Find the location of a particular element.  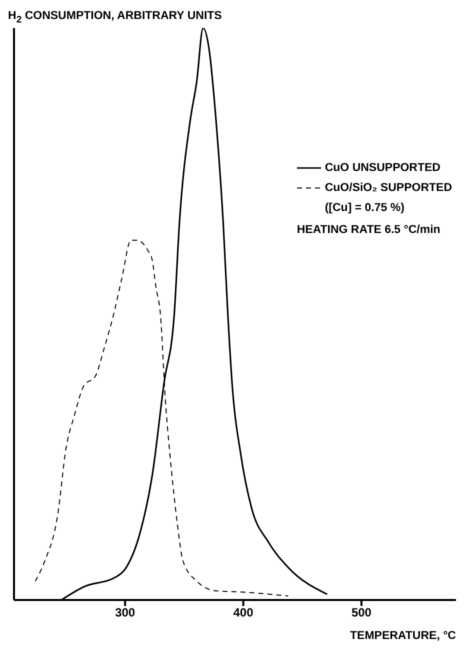

x-axis-title: TEMPERATURE, °C is located at coordinates (403, 636).